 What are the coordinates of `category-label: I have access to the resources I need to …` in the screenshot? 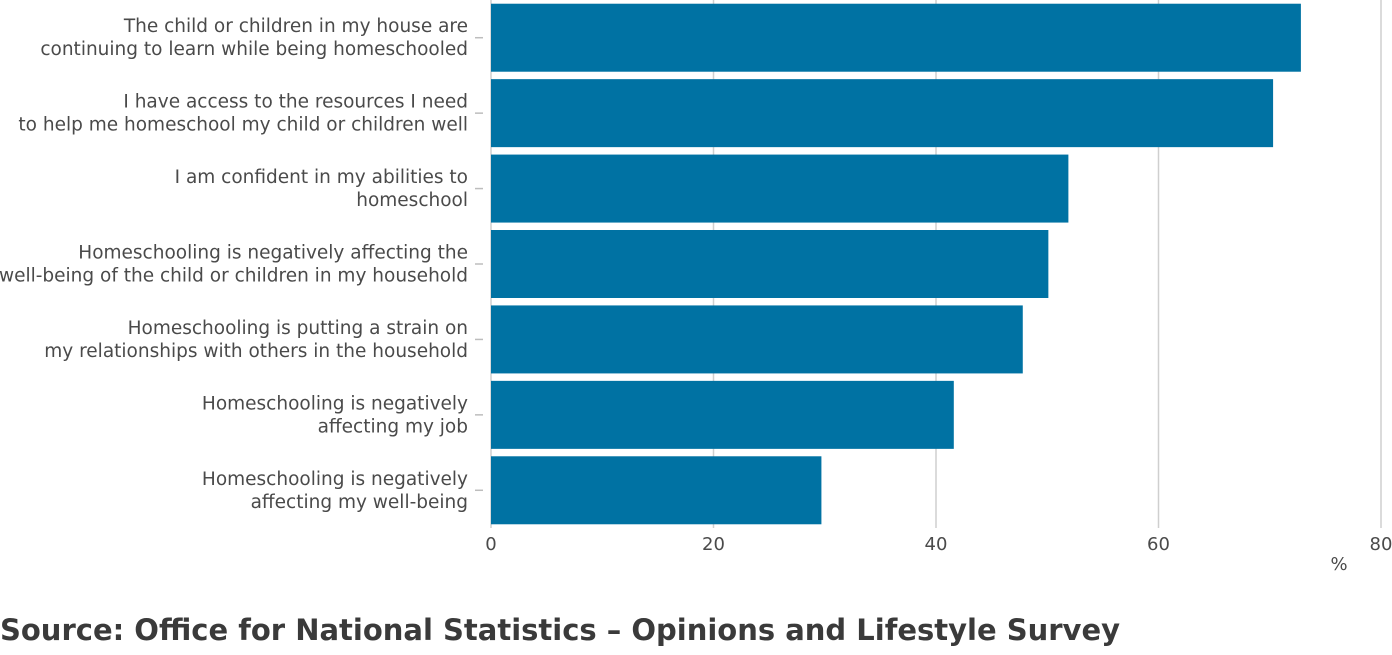 It's located at (243, 114).